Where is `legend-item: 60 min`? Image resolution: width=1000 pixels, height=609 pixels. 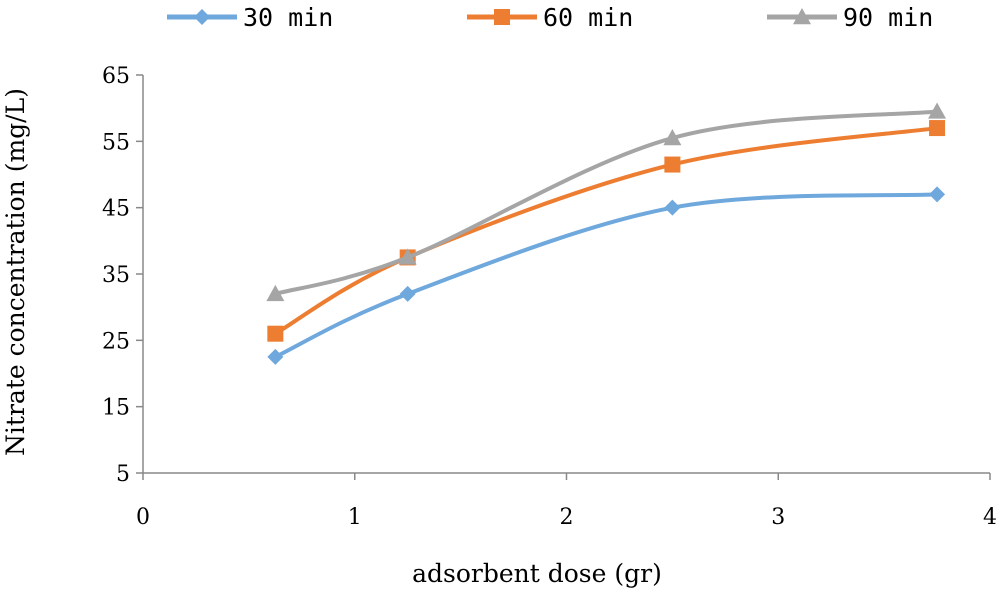 legend-item: 60 min is located at coordinates (550, 17).